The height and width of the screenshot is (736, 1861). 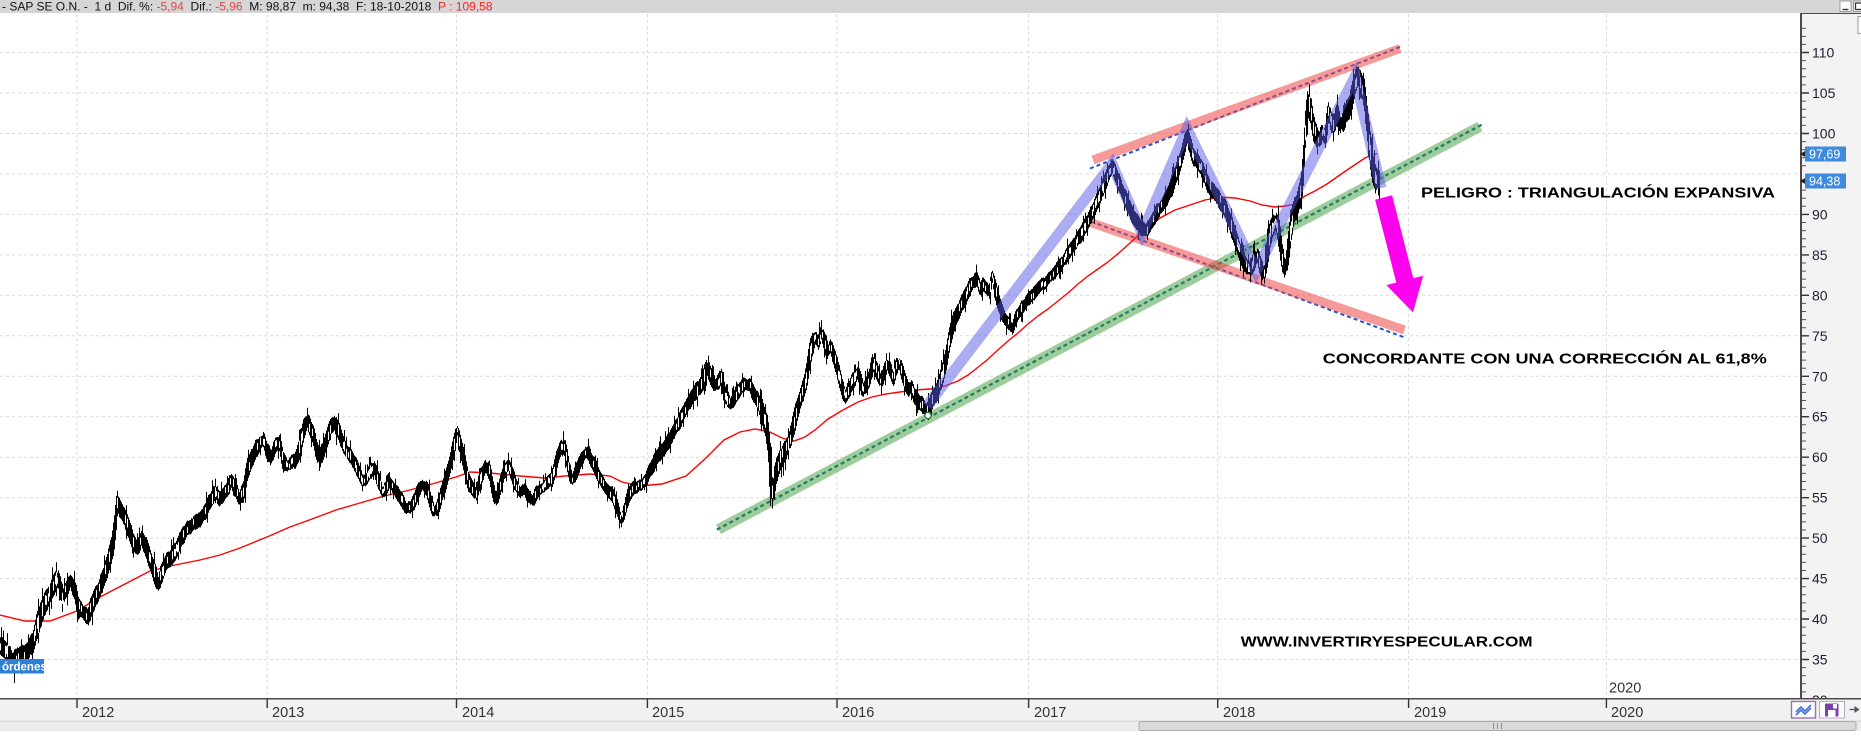 What do you see at coordinates (1824, 155) in the screenshot?
I see `svg-text: 97,69` at bounding box center [1824, 155].